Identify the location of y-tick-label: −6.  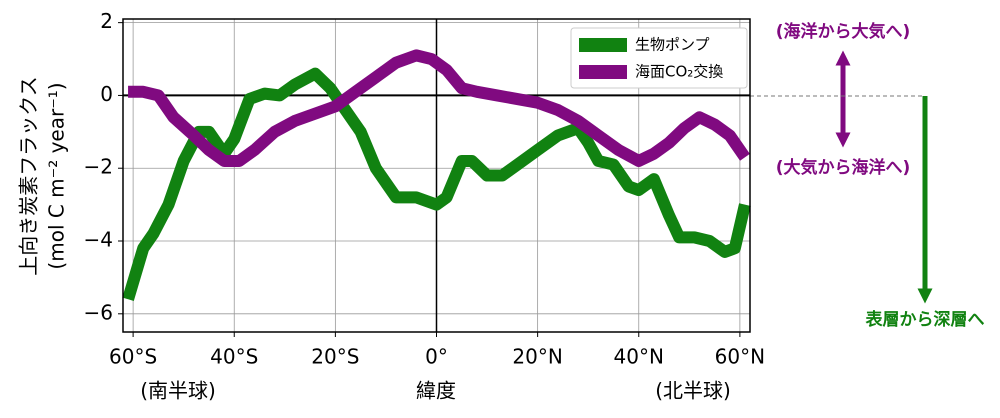
(98, 312).